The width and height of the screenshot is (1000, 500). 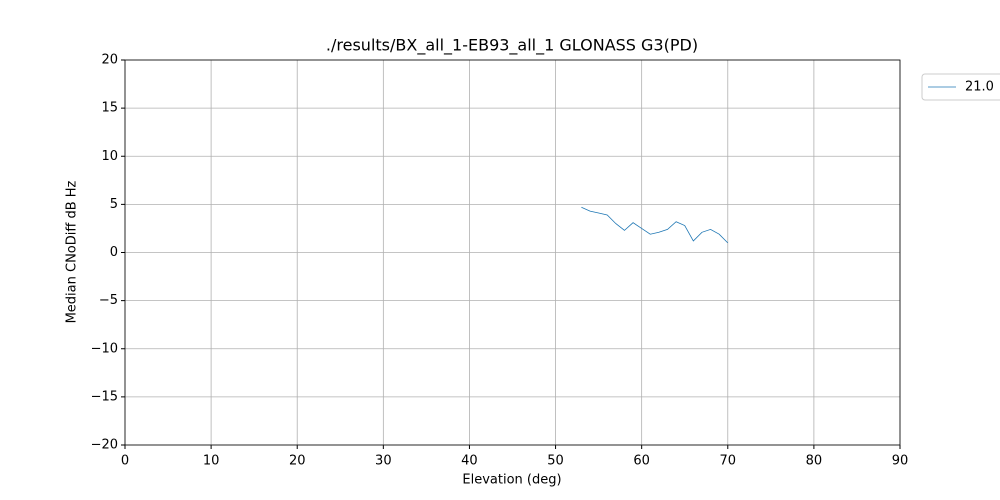 I want to click on y-tick-label: 15, so click(x=109, y=108).